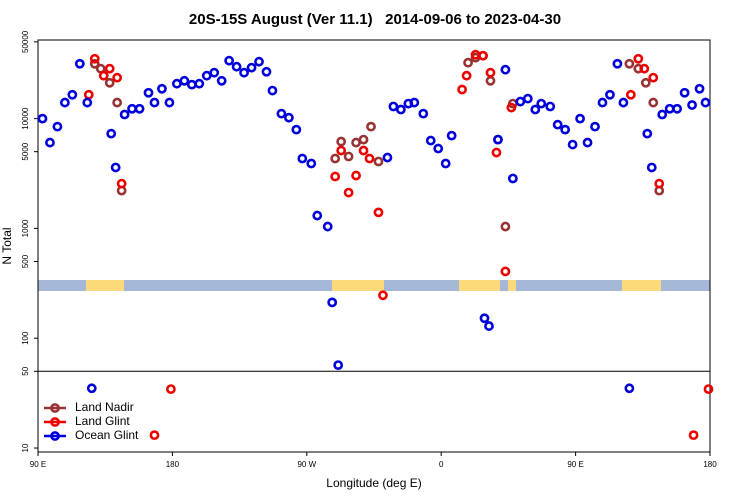  What do you see at coordinates (102, 421) in the screenshot?
I see `legend-label: Land Glint` at bounding box center [102, 421].